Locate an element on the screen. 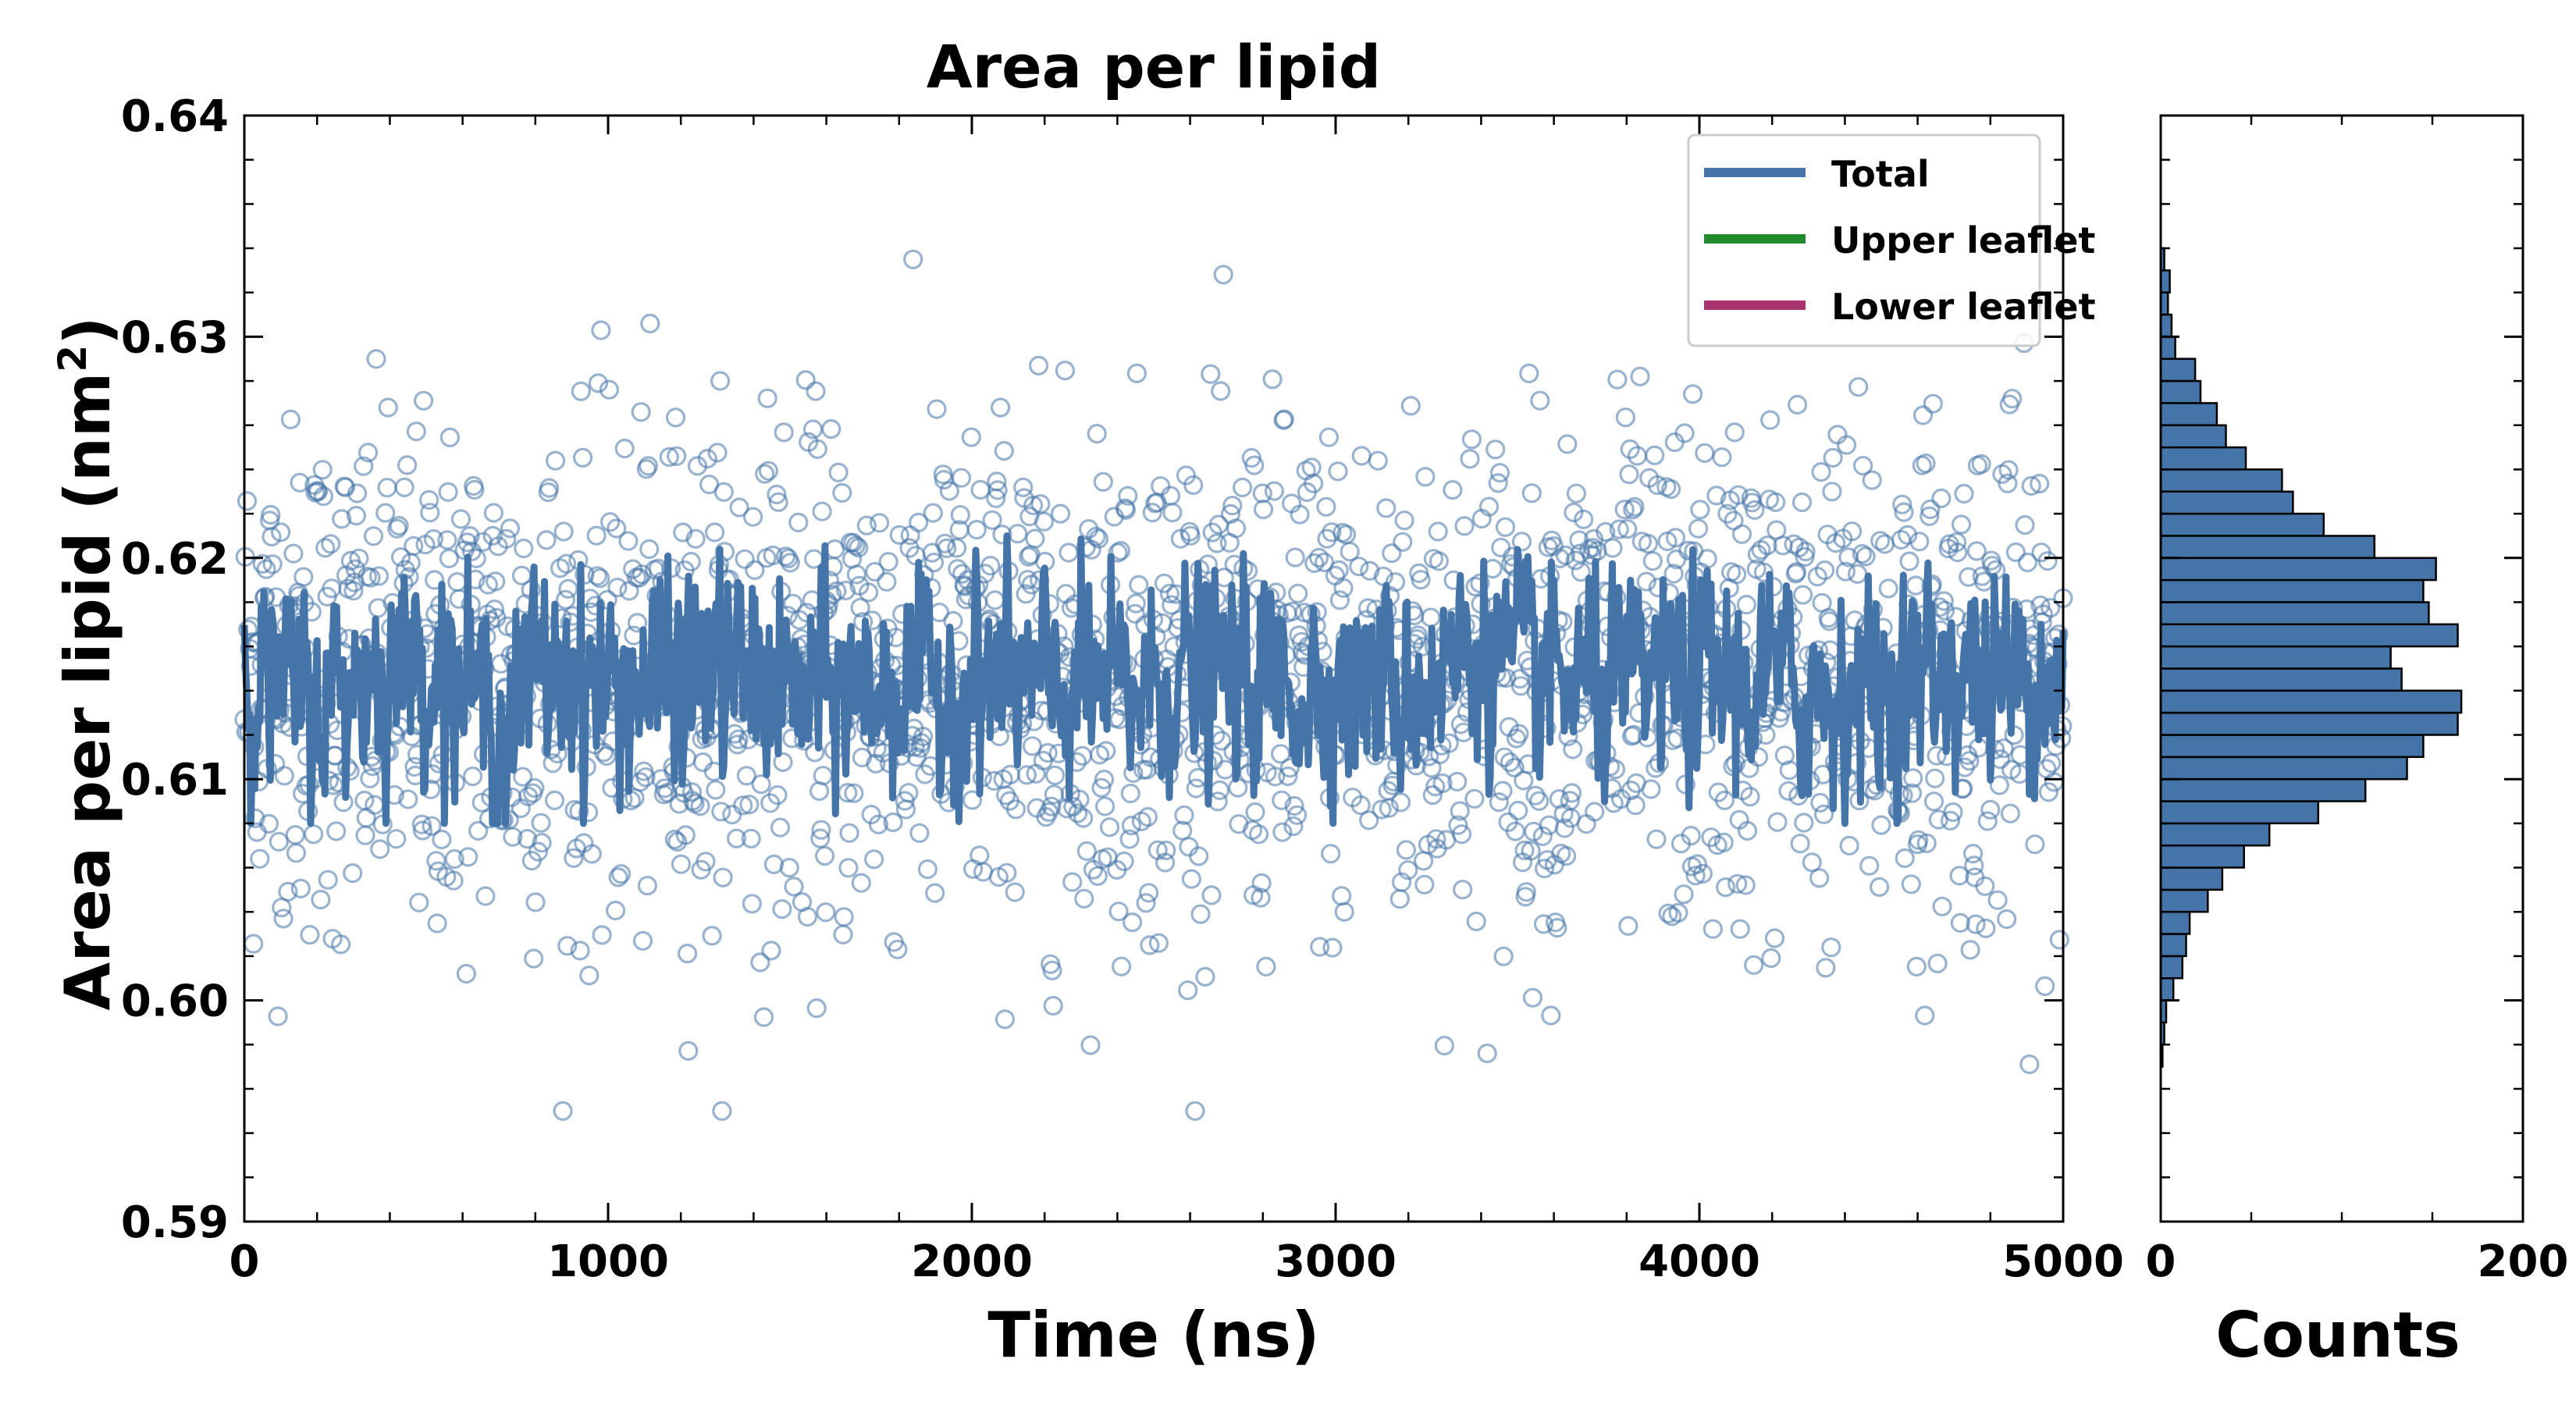 The height and width of the screenshot is (1405, 2576). histogram-axes: 0 200 is located at coordinates (2357, 701).